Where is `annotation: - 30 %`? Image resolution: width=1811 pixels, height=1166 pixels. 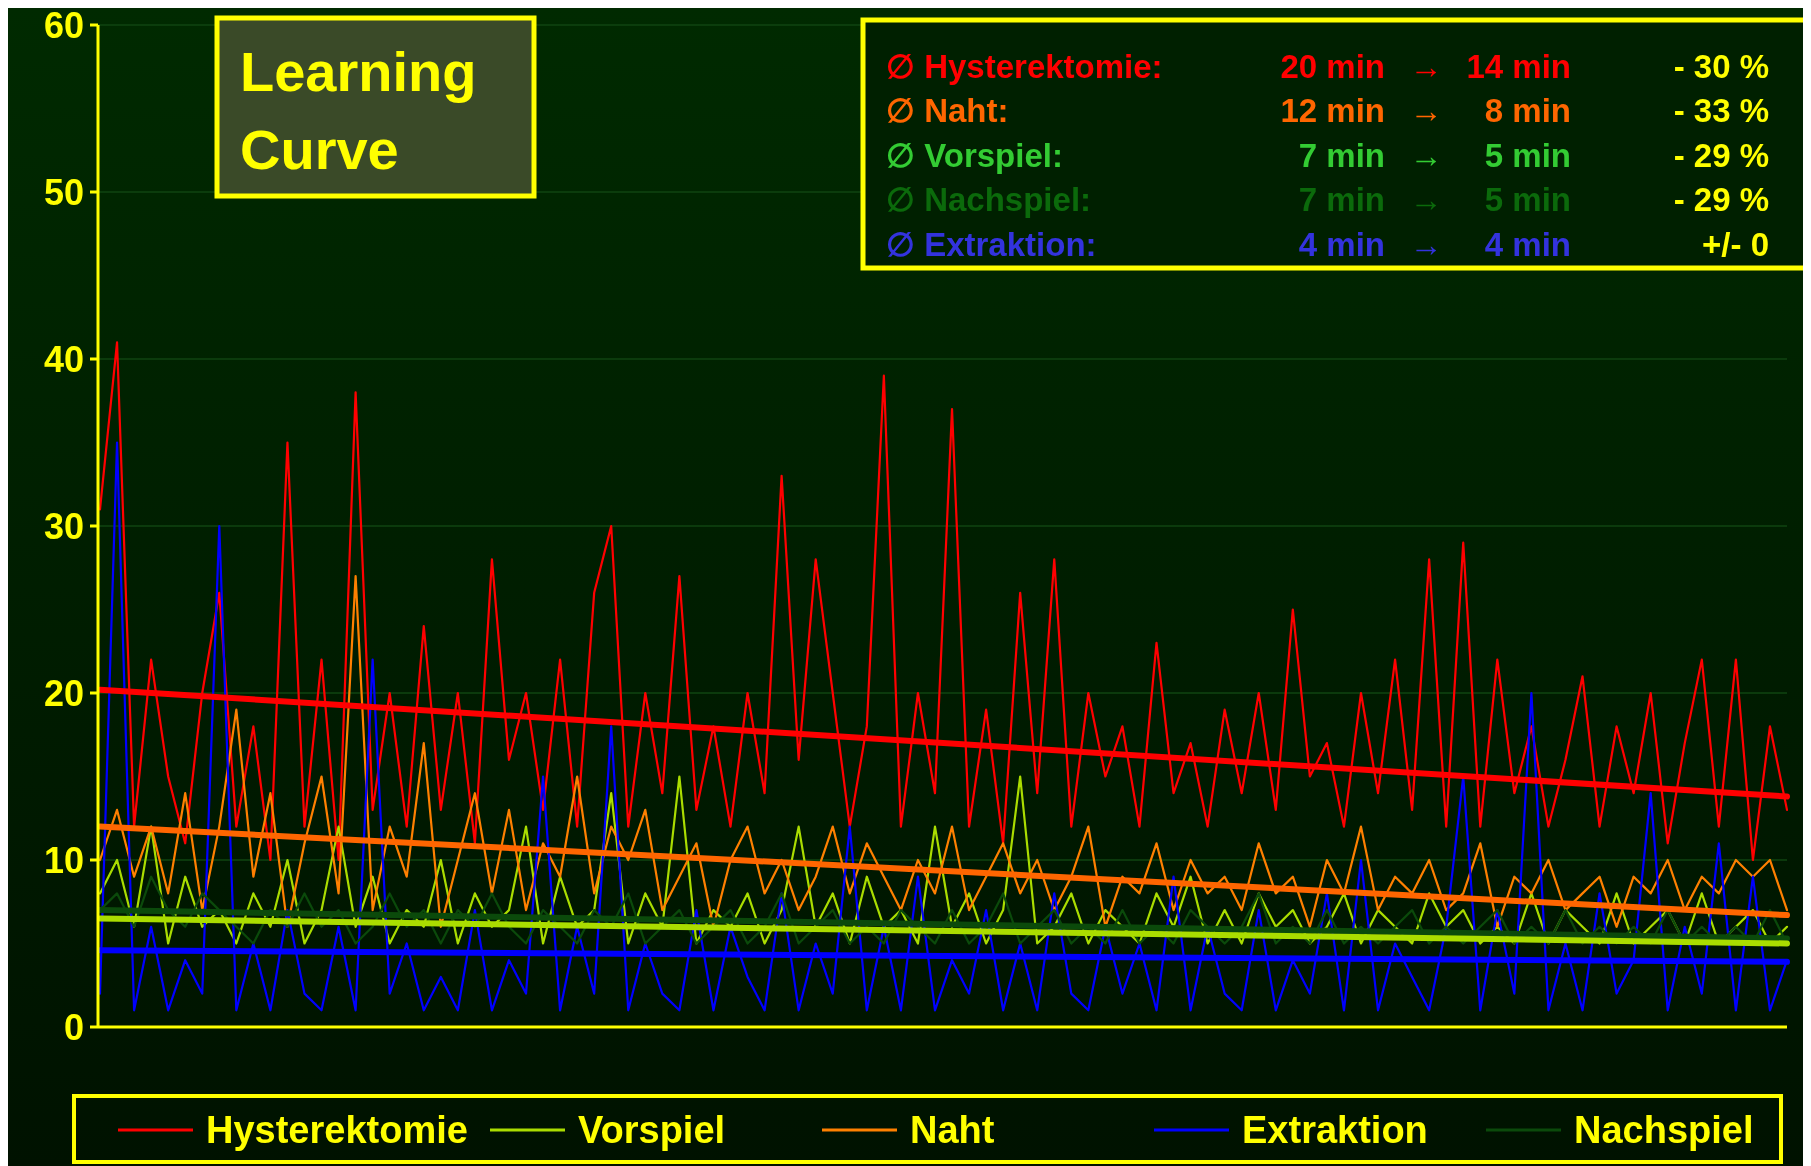 annotation: - 30 % is located at coordinates (1721, 66).